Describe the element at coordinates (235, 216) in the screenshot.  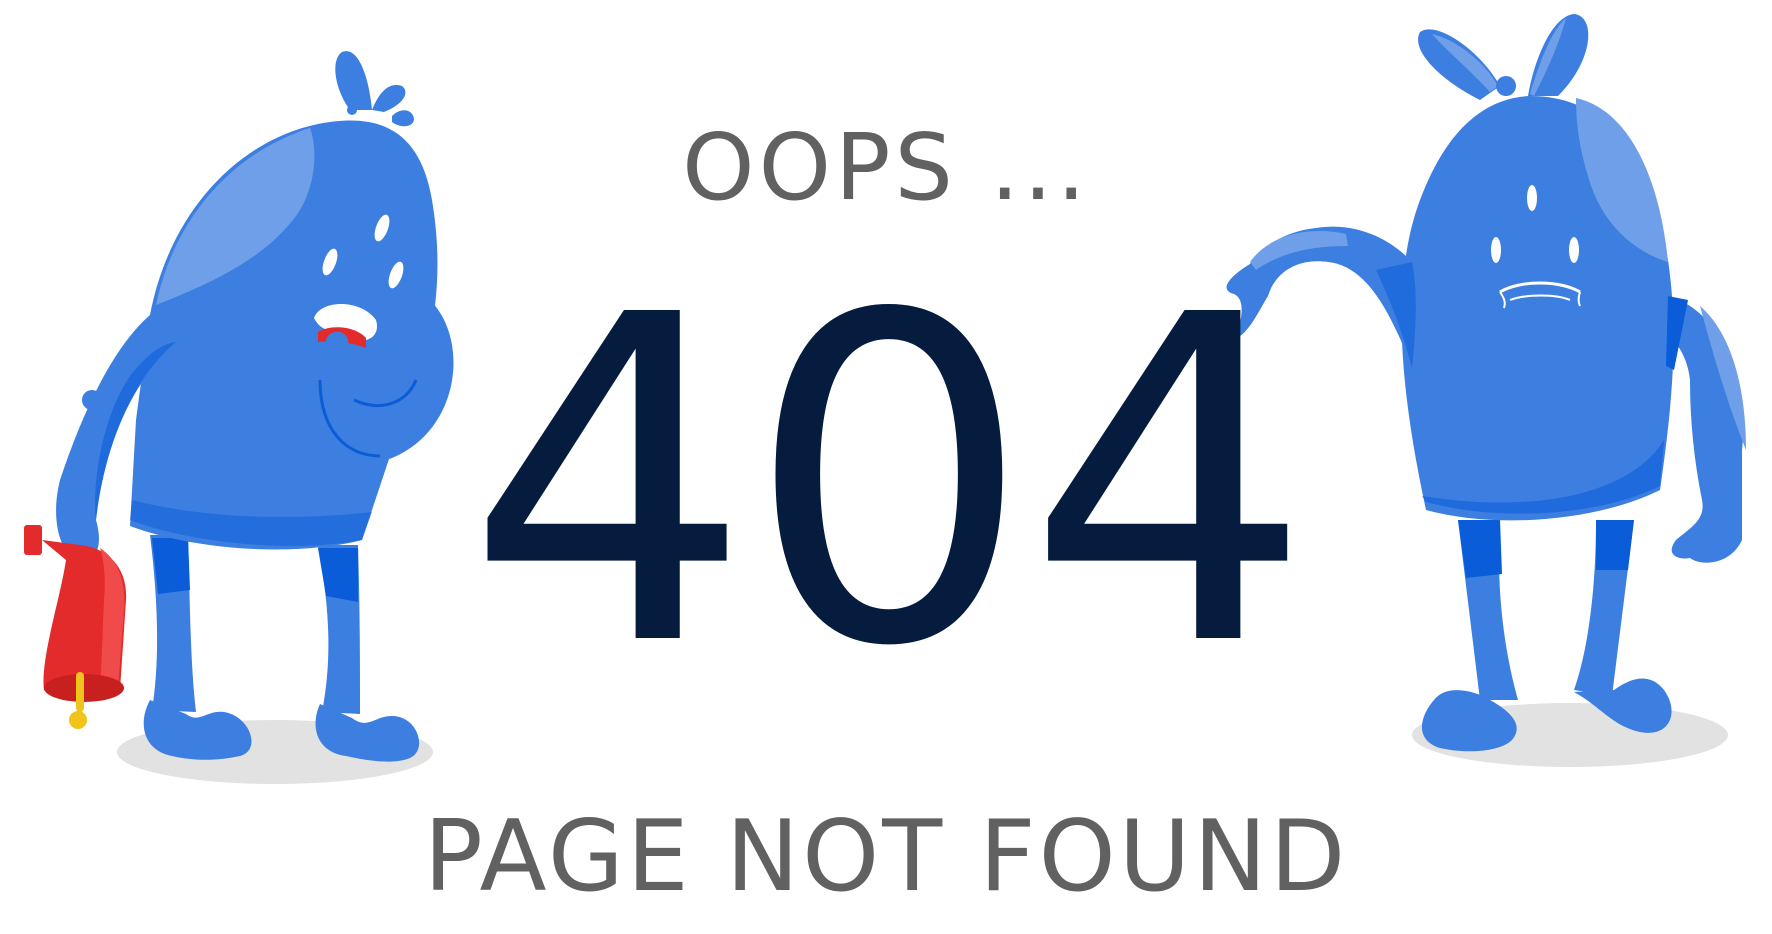
I see `left-monster-highlight` at that location.